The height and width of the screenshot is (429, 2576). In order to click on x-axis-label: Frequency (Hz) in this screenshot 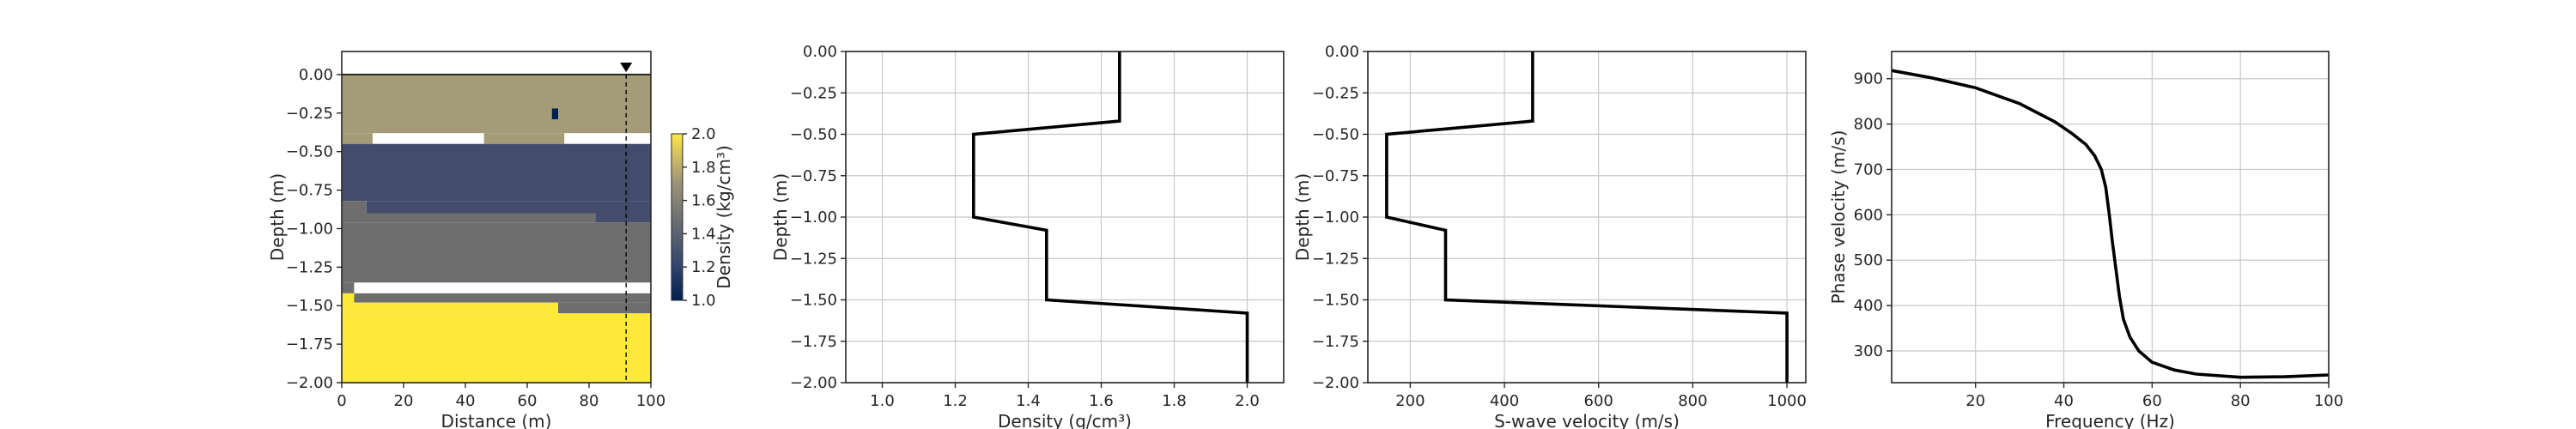, I will do `click(2110, 420)`.